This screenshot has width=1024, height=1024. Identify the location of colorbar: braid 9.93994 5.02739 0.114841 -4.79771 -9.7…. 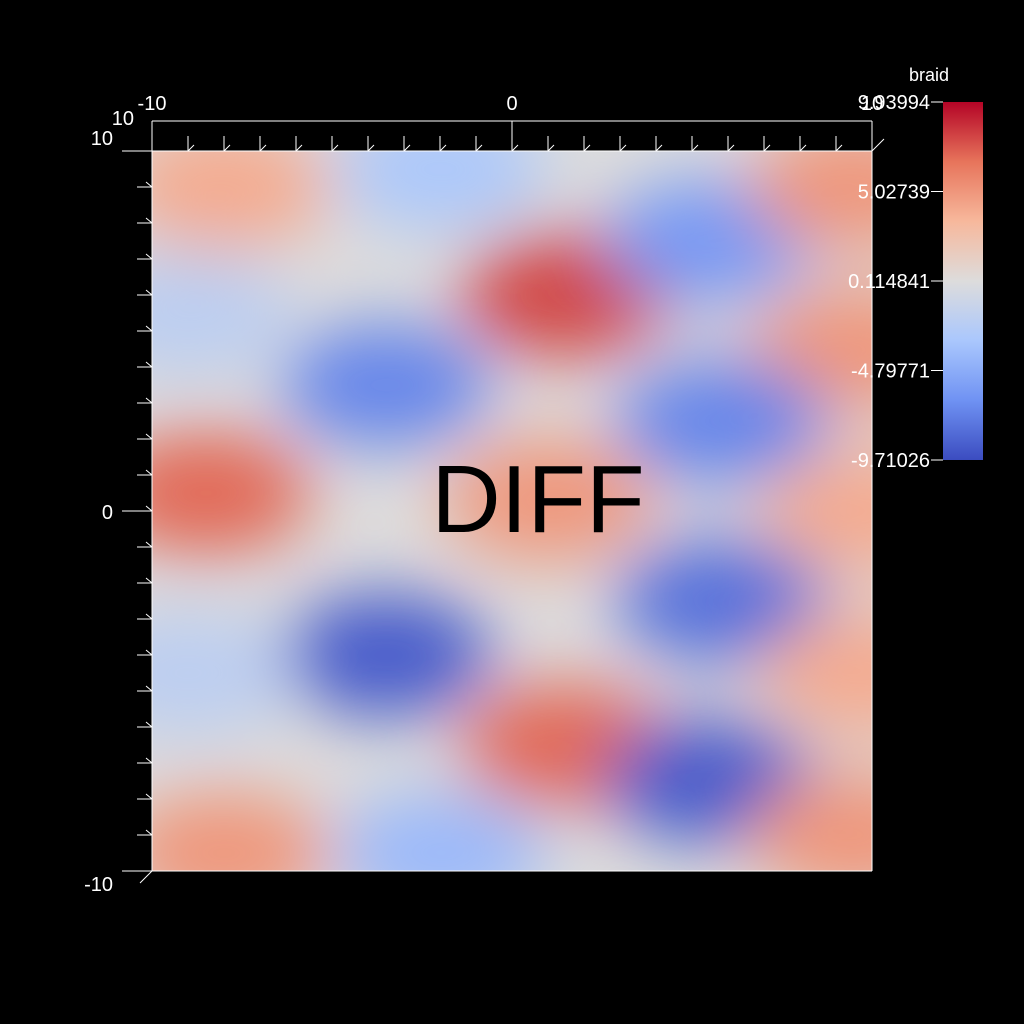
(915, 268).